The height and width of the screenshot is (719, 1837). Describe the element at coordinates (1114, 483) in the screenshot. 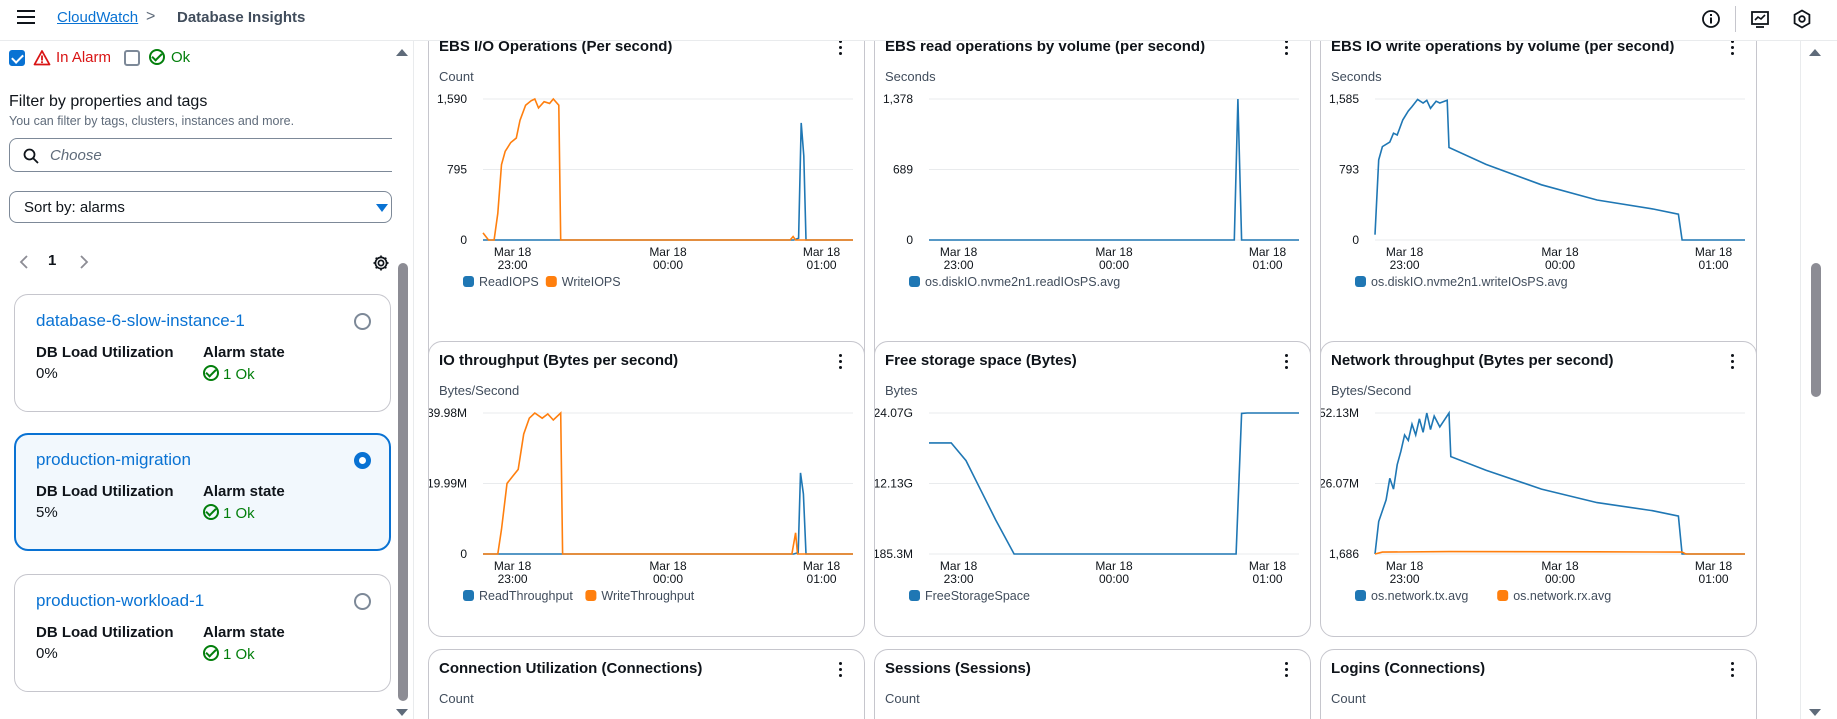

I see `series-line-freestoragespace` at that location.